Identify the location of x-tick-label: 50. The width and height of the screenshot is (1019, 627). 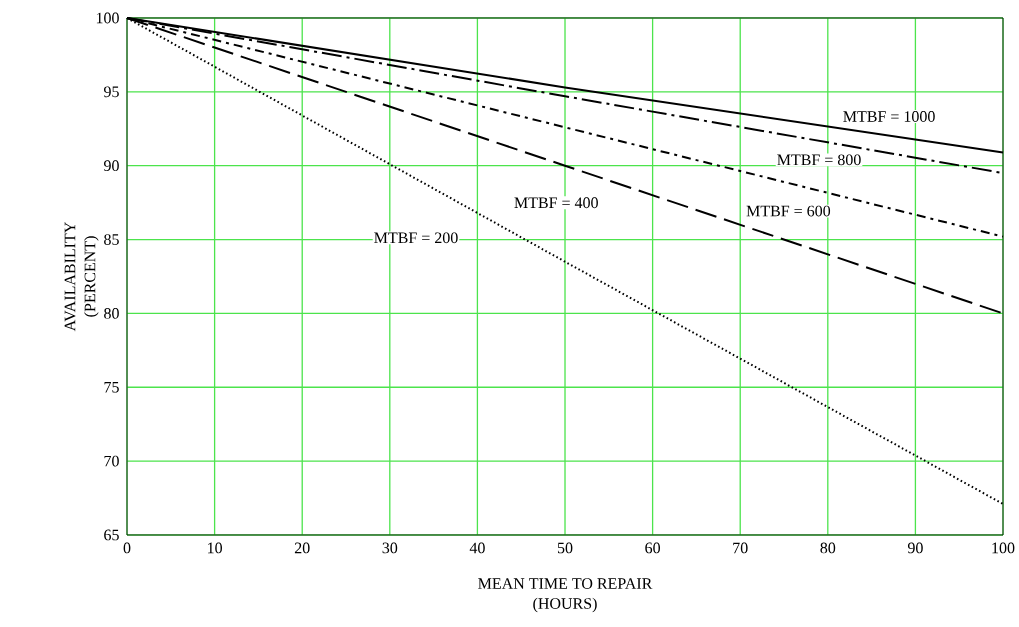
(565, 548).